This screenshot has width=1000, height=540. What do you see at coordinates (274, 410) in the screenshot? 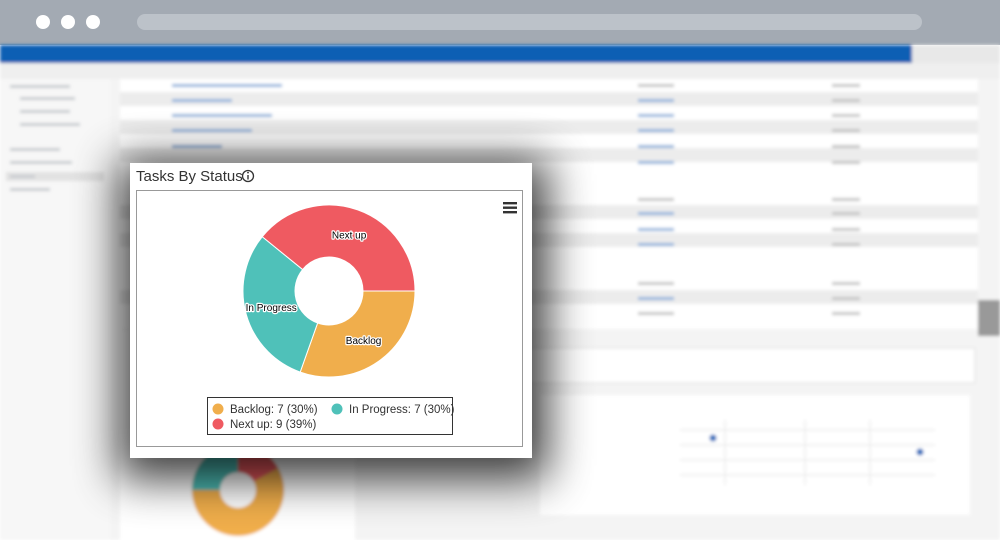
I see `legend-label: Backlog: 7 (30%)` at bounding box center [274, 410].